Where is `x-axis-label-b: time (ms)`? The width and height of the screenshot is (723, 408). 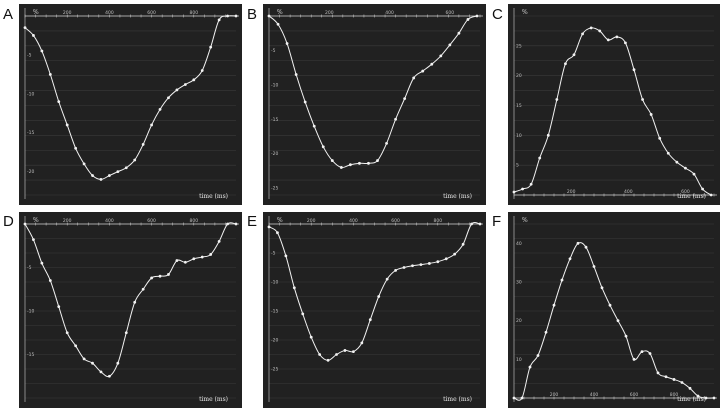
x-axis-label-b: time (ms) is located at coordinates (457, 196).